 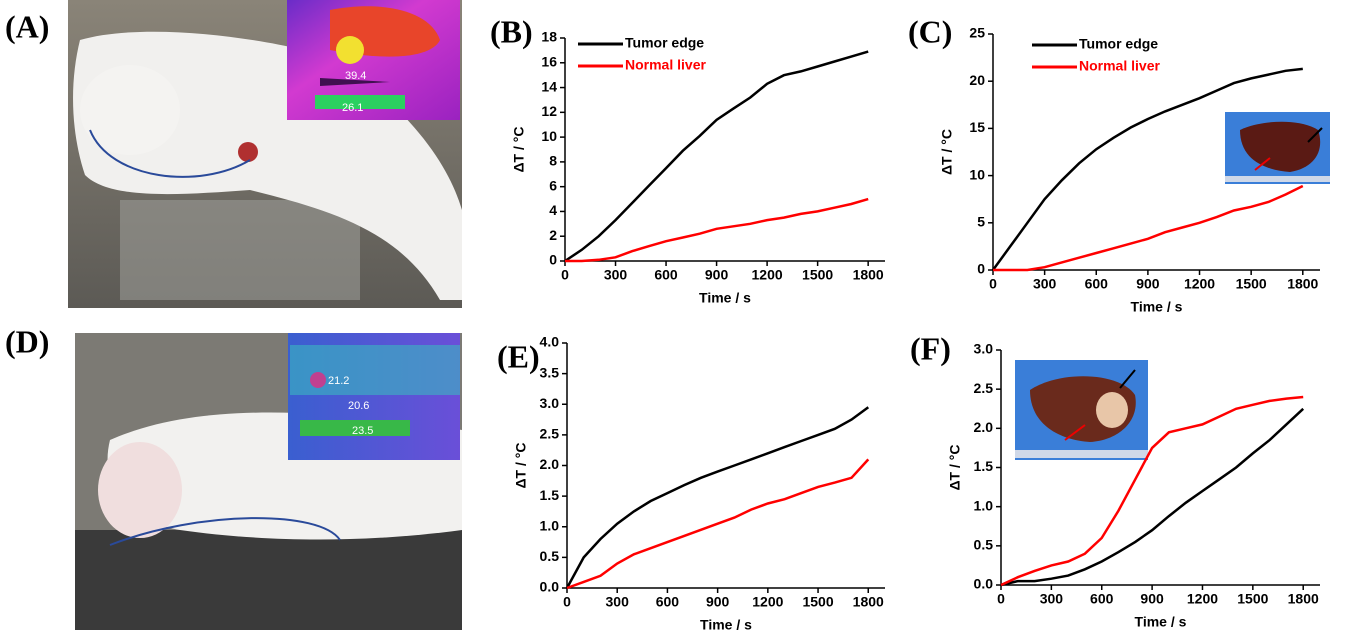 I want to click on y-tick-label: 6, so click(x=553, y=185).